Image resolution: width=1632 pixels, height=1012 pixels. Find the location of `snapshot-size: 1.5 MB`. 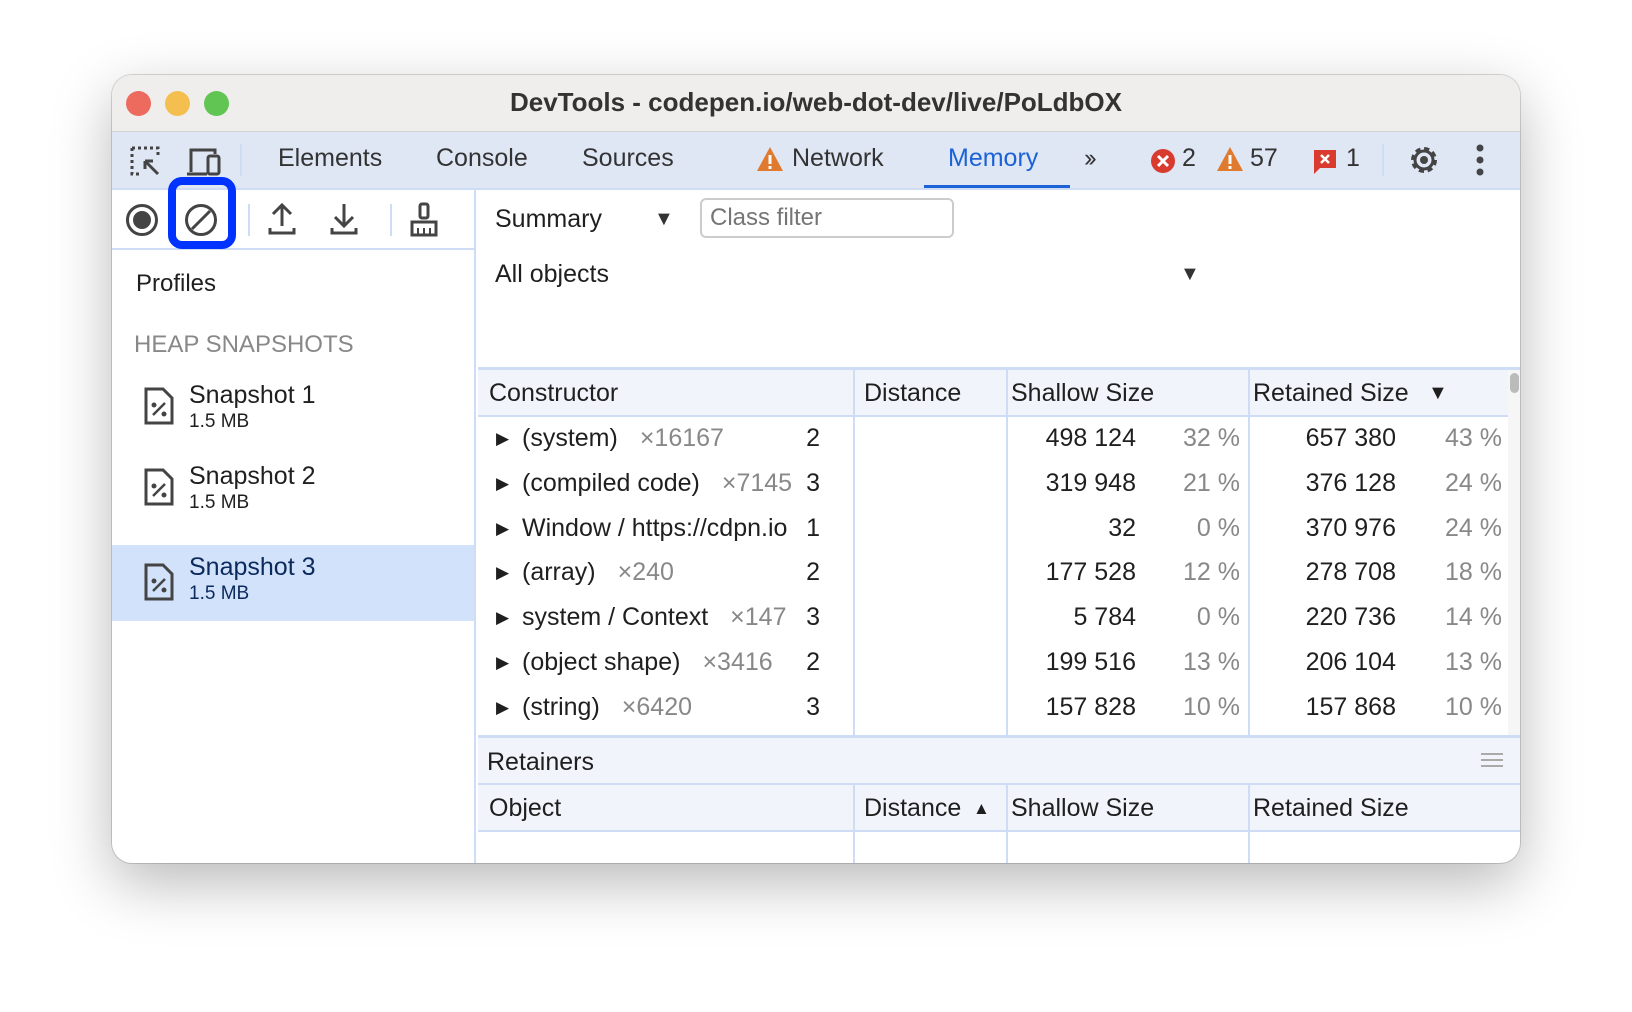

snapshot-size: 1.5 MB is located at coordinates (219, 593).